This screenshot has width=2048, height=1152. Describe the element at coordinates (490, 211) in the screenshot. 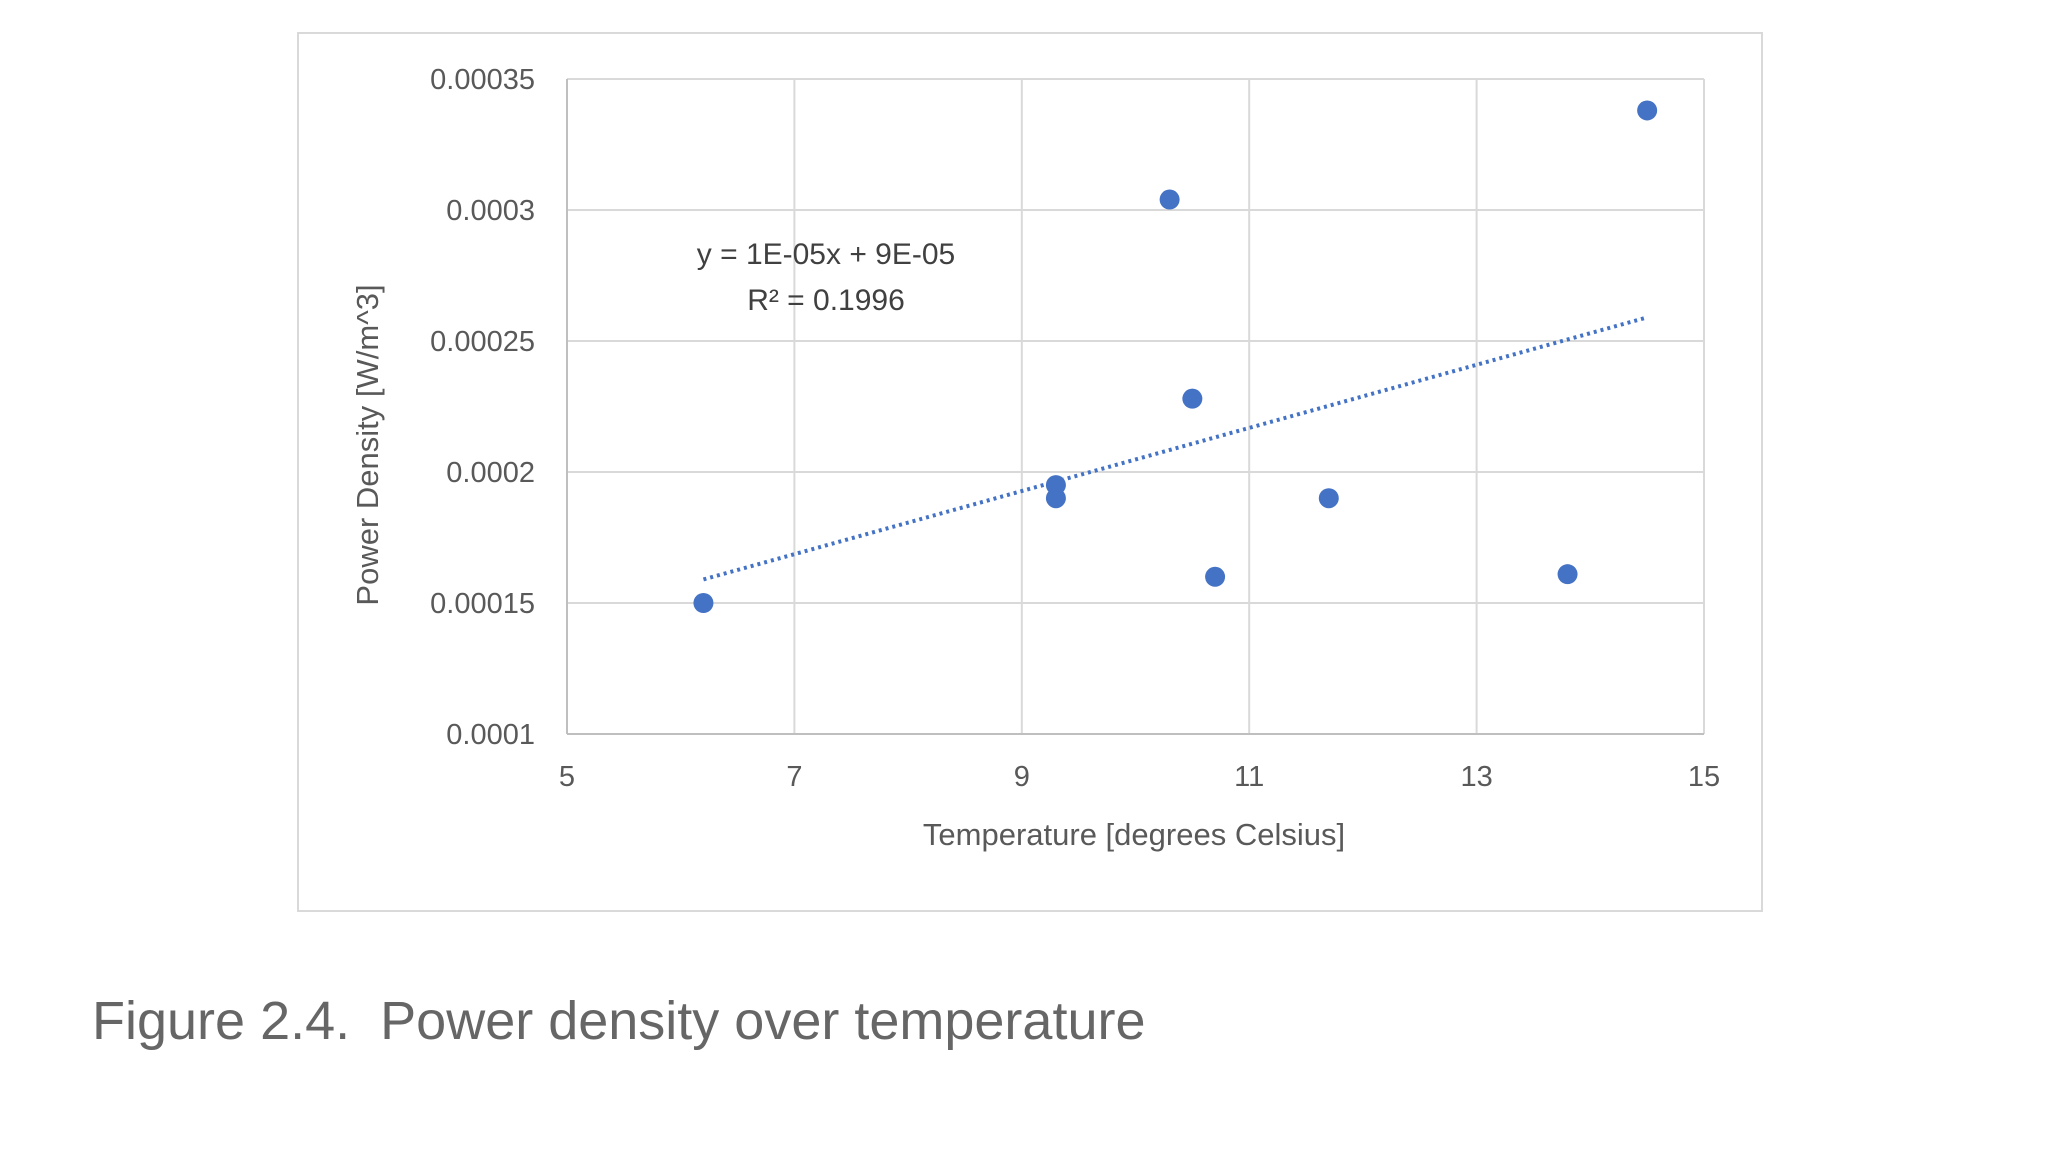

I see `y-tick-label: 0.0003` at that location.